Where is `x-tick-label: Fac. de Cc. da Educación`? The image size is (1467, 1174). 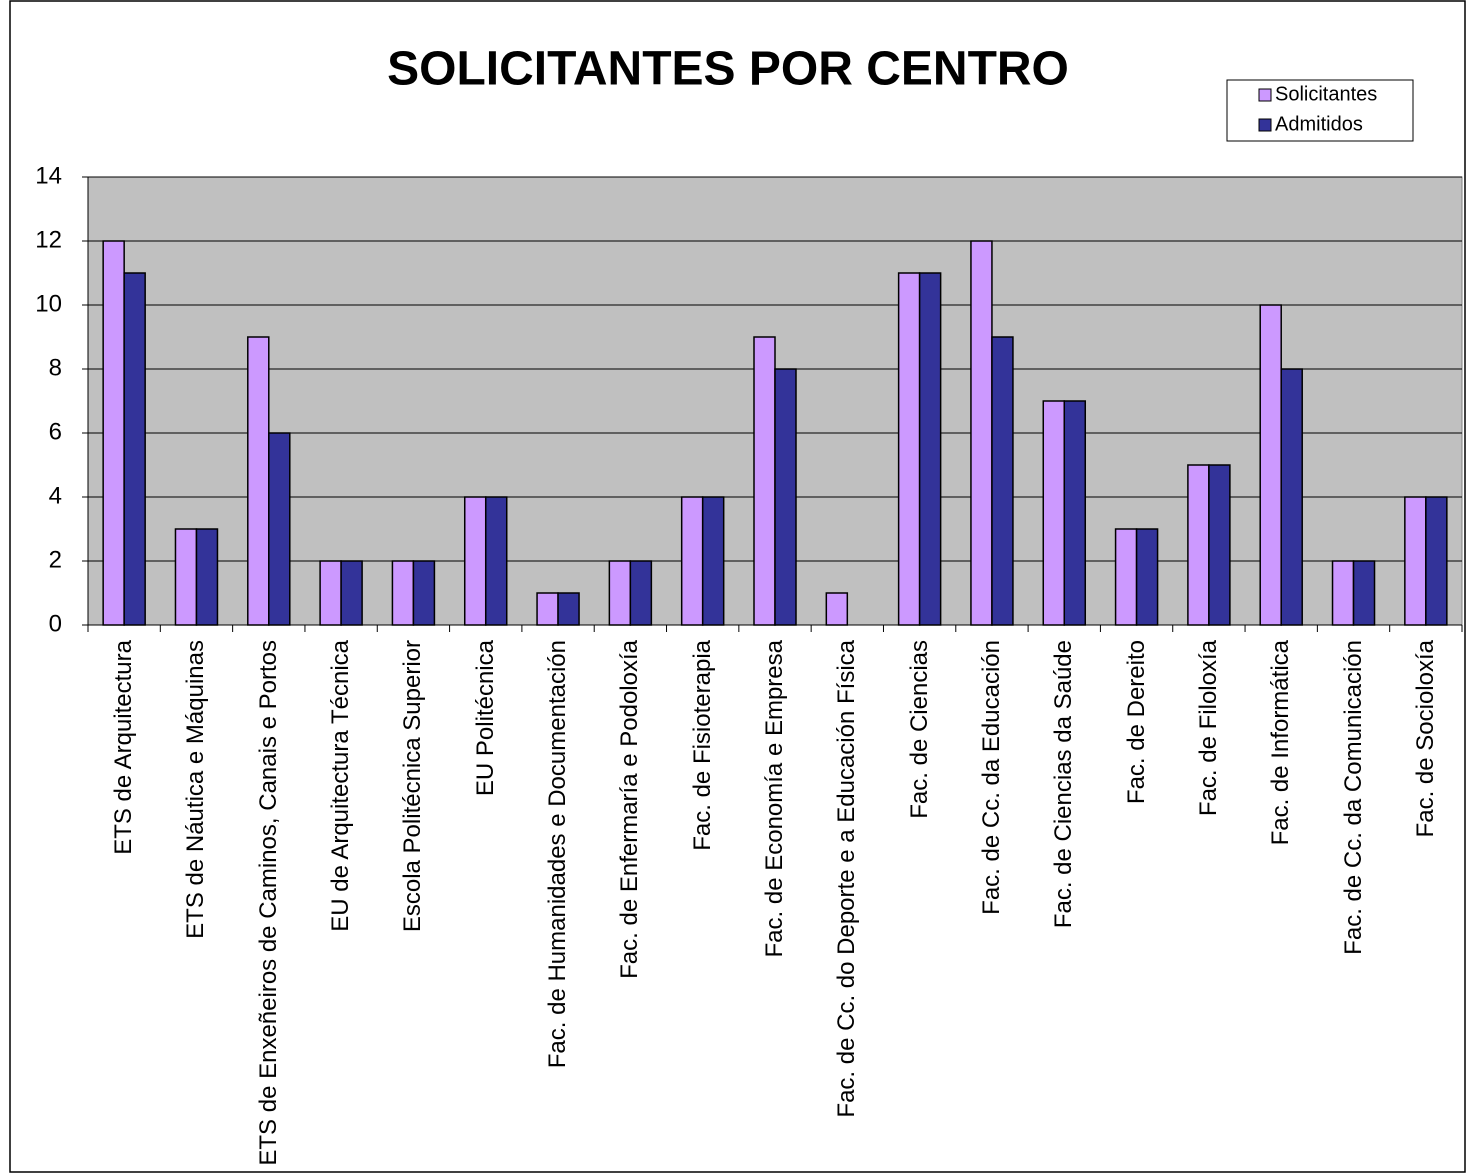 x-tick-label: Fac. de Cc. da Educación is located at coordinates (991, 777).